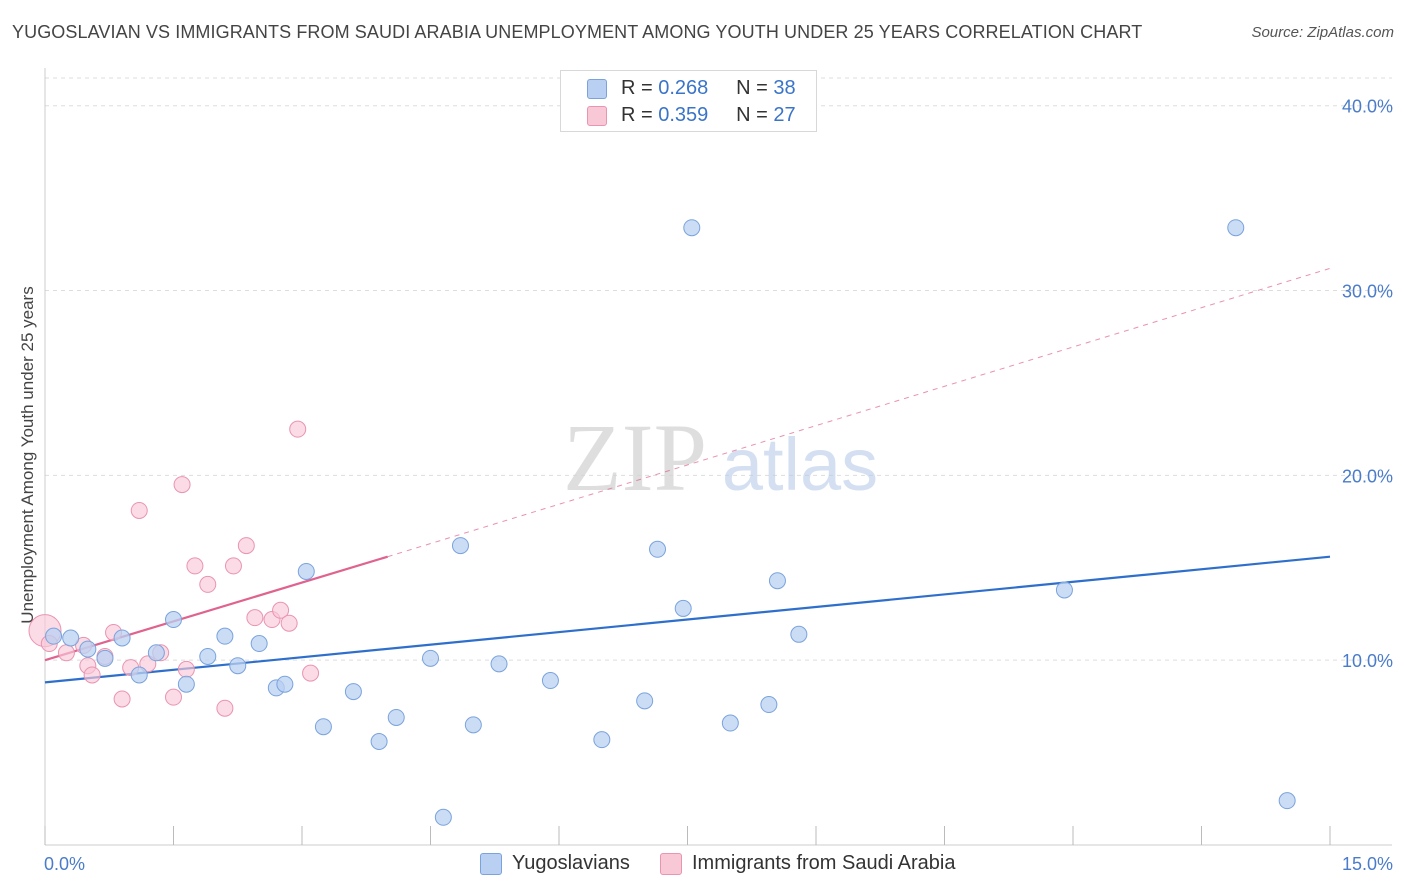  I want to click on legend-swatch-blue, so click(597, 89).